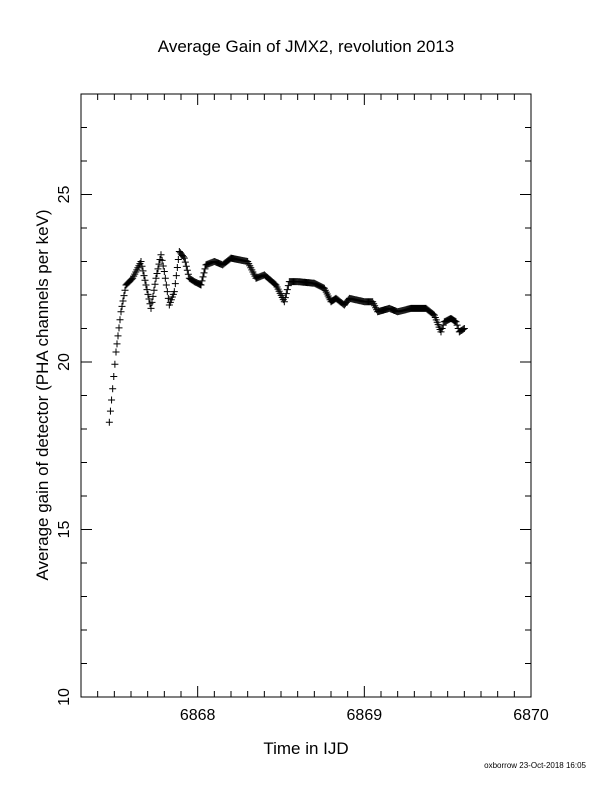 Image resolution: width=612 pixels, height=792 pixels. What do you see at coordinates (64, 530) in the screenshot?
I see `y-tick-label: 15` at bounding box center [64, 530].